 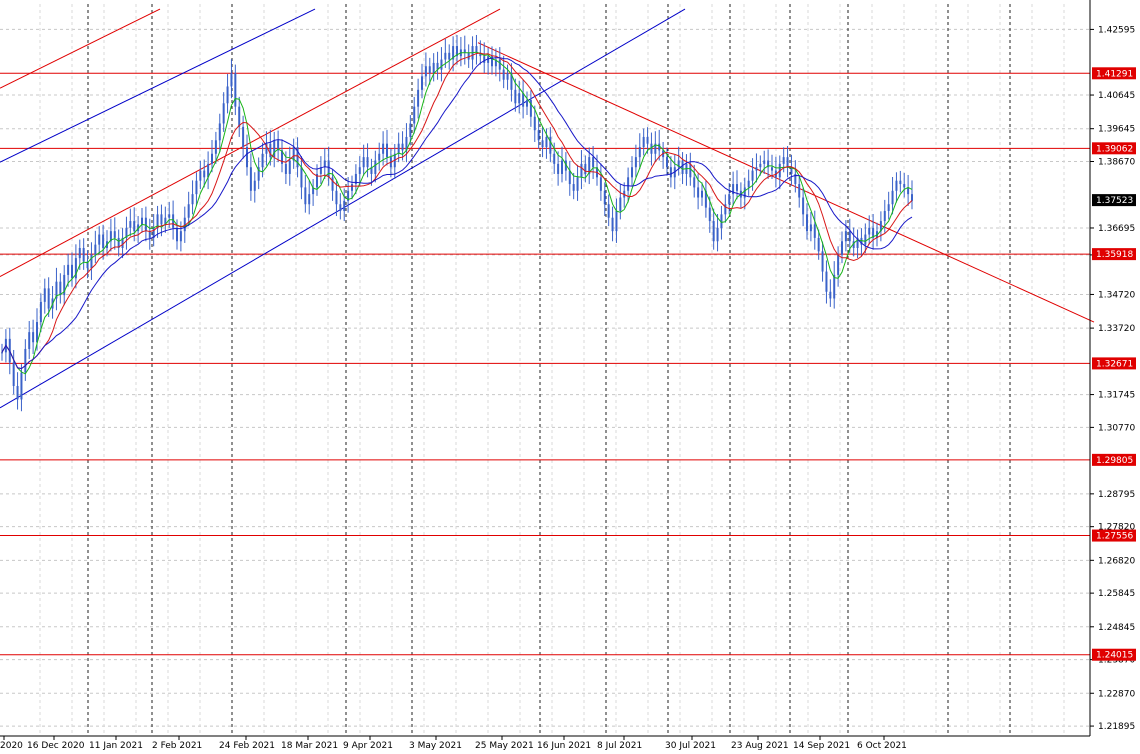 I want to click on level-badge, so click(x=1114, y=459).